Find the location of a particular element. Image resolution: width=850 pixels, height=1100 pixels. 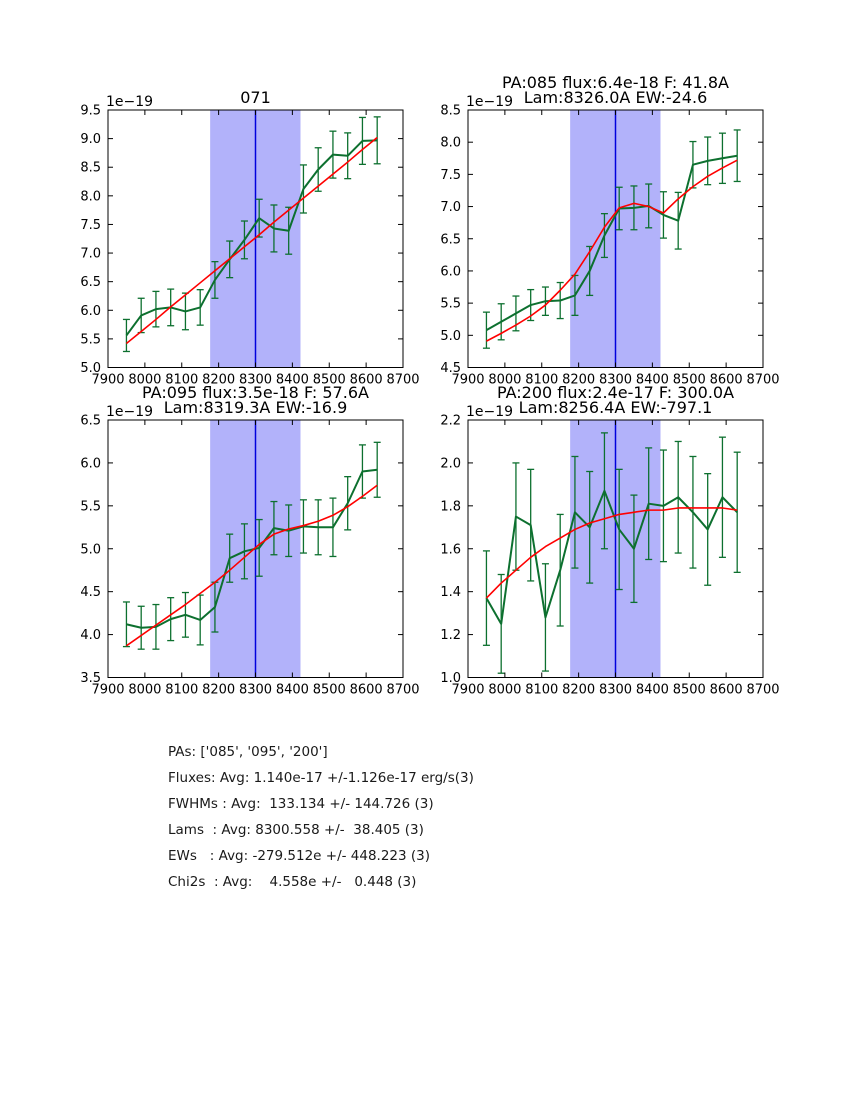

y-tick-label: 3.5 is located at coordinates (90, 678).